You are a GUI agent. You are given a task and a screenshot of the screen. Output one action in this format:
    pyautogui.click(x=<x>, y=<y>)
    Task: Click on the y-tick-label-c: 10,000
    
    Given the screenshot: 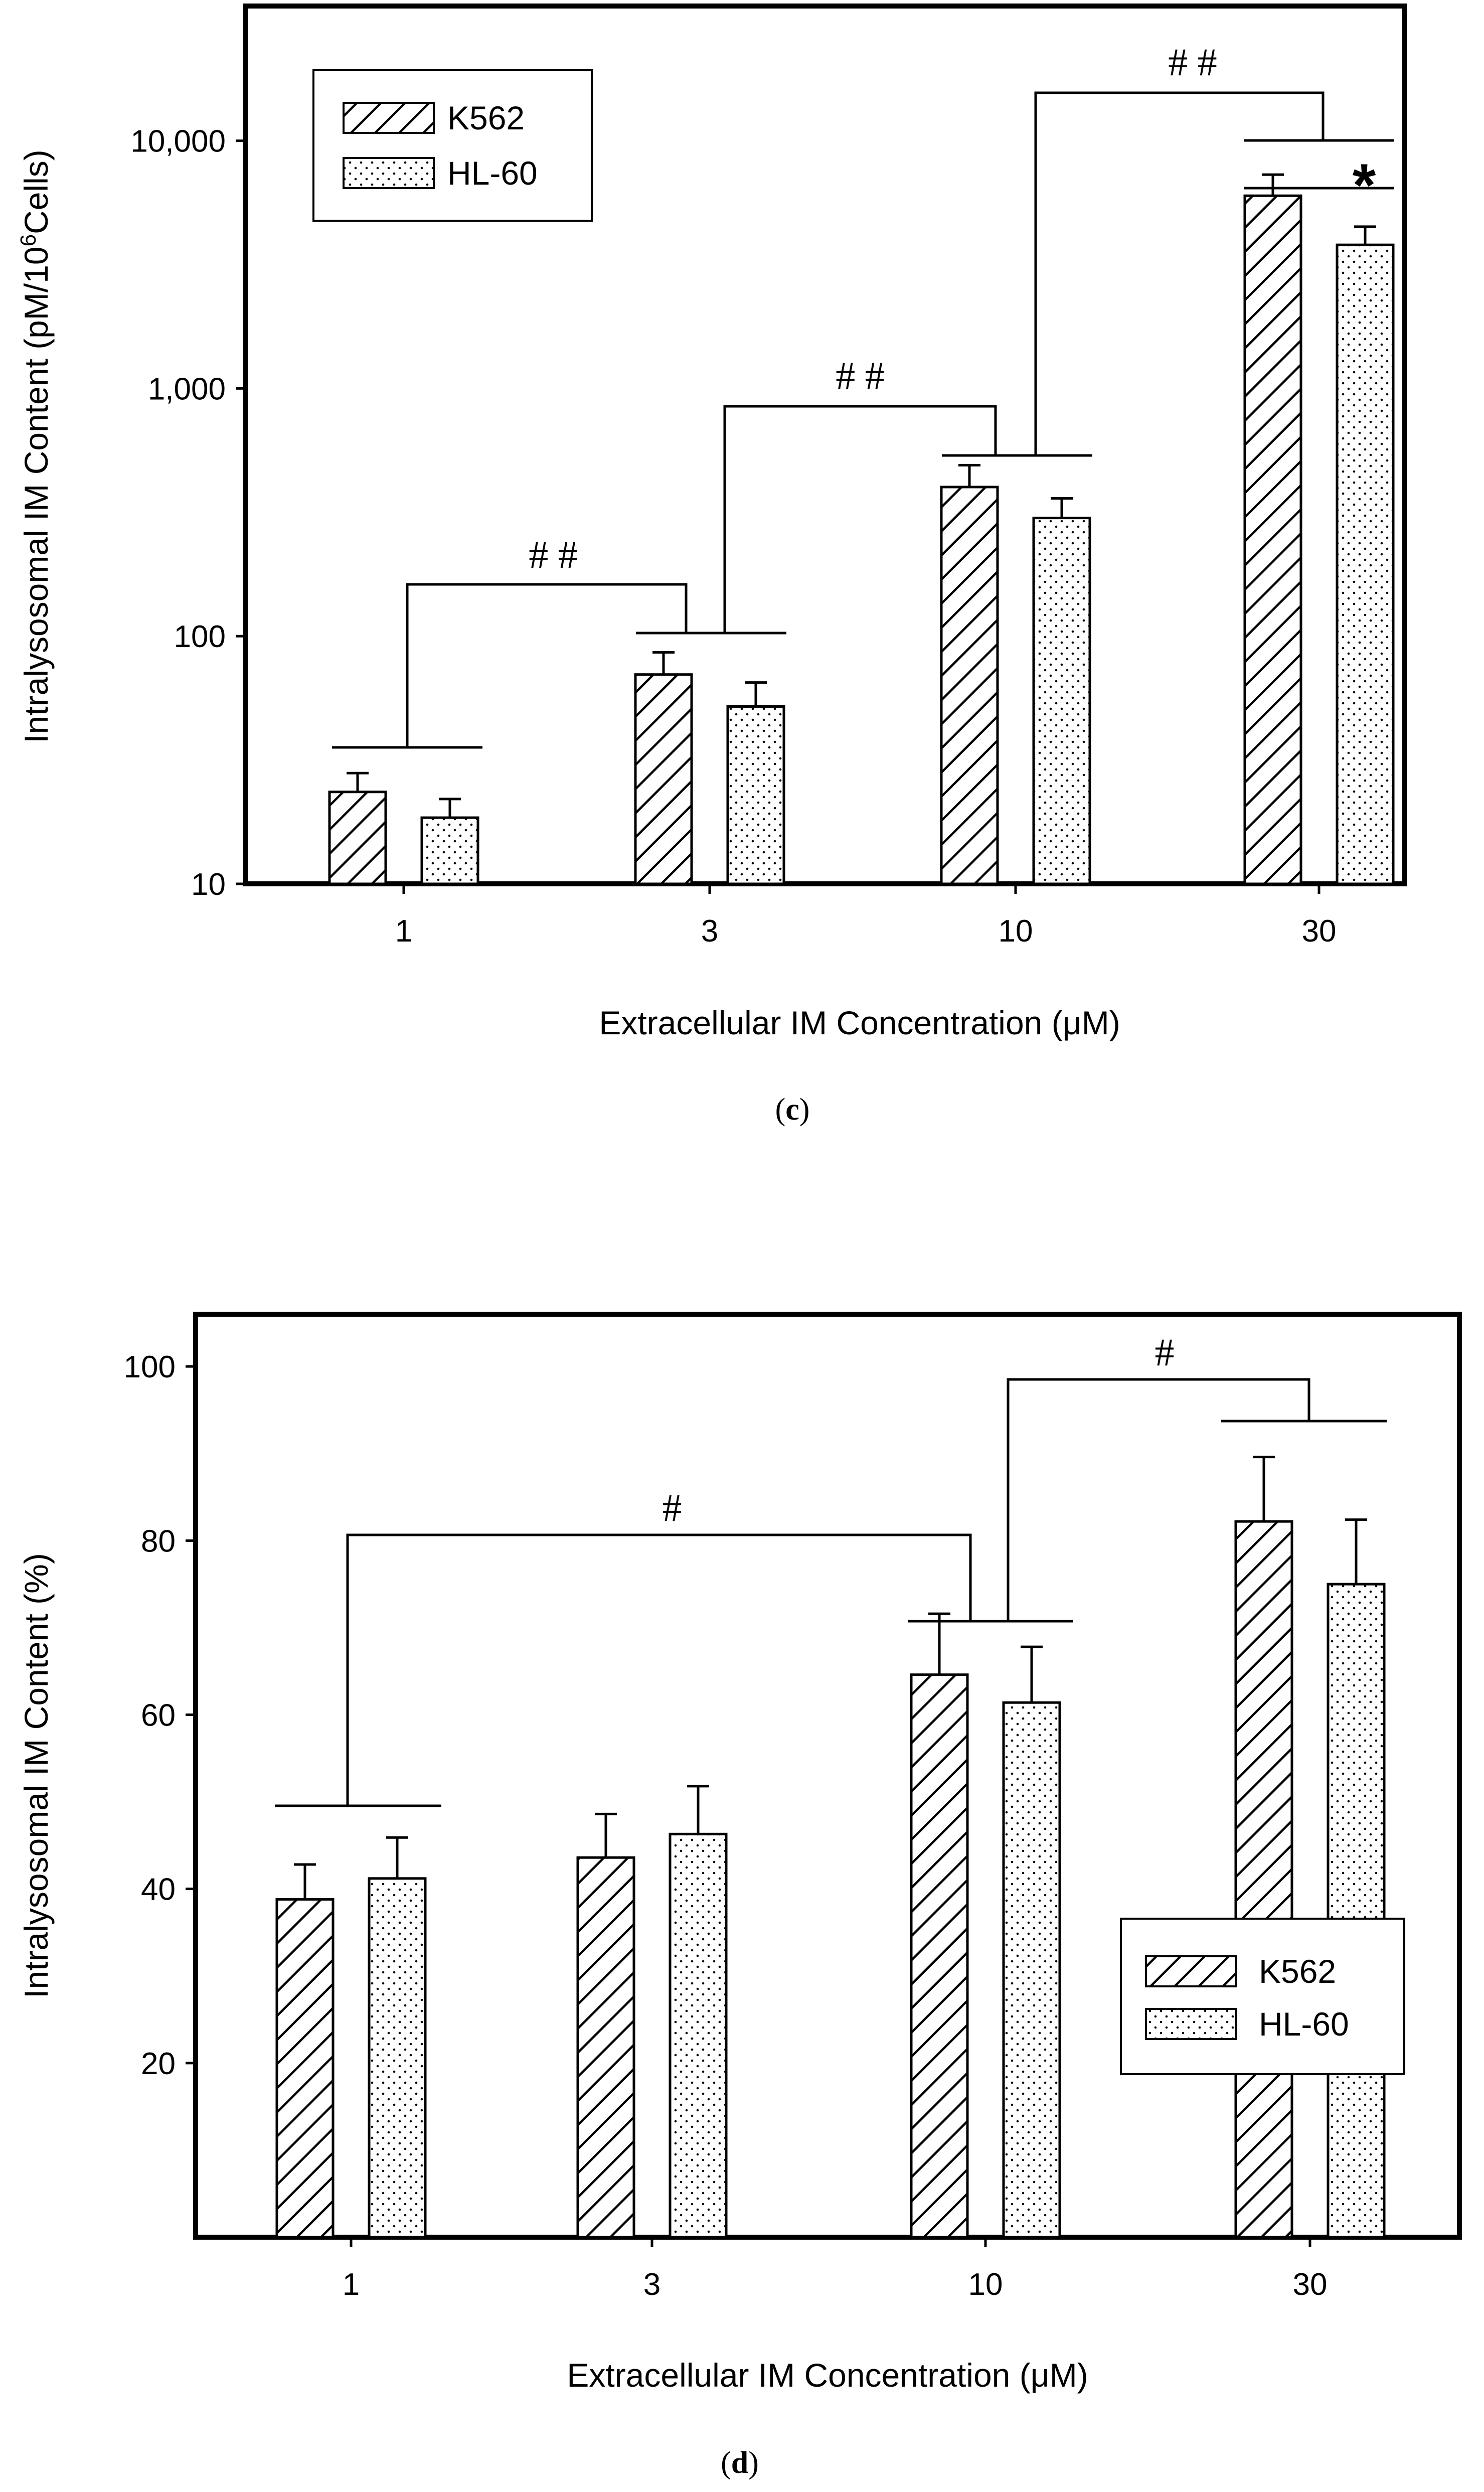 What is the action you would take?
    pyautogui.click(x=178, y=141)
    